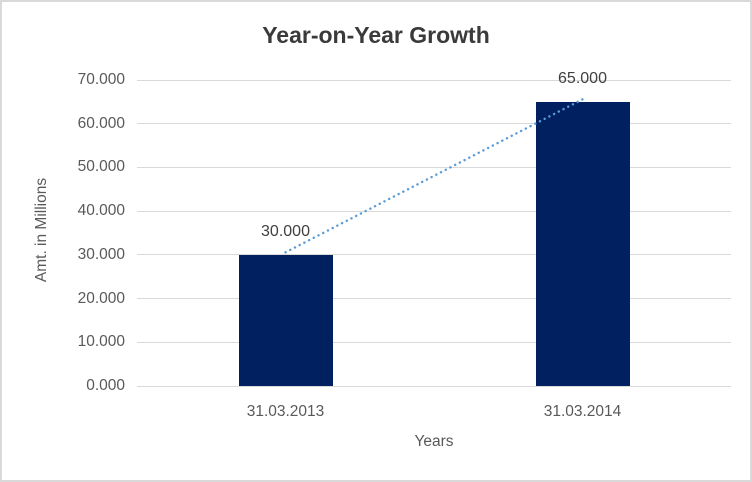  Describe the element at coordinates (101, 79) in the screenshot. I see `y-tick-label: 70.000` at that location.